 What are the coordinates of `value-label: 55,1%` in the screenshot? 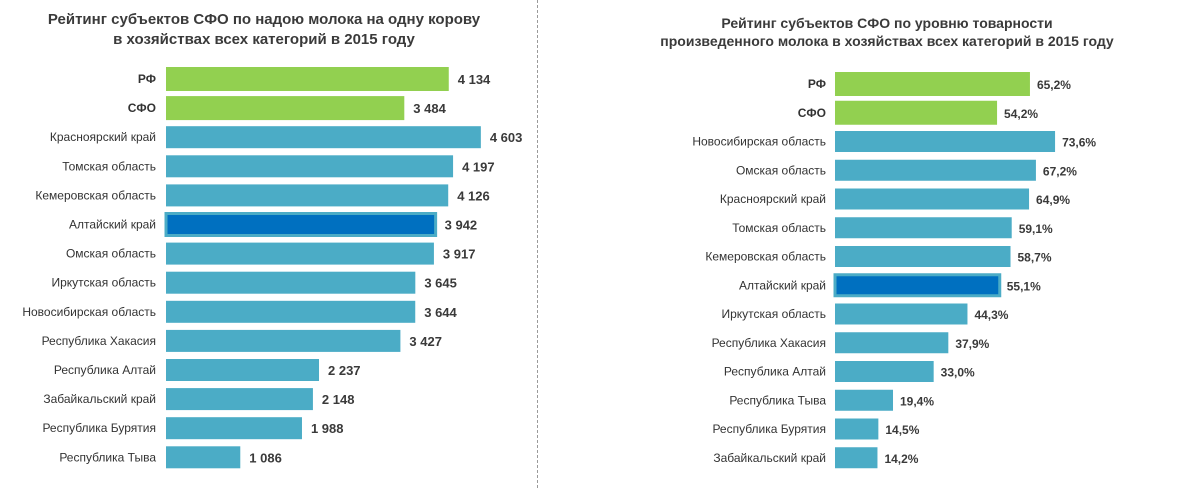 It's located at (1024, 286).